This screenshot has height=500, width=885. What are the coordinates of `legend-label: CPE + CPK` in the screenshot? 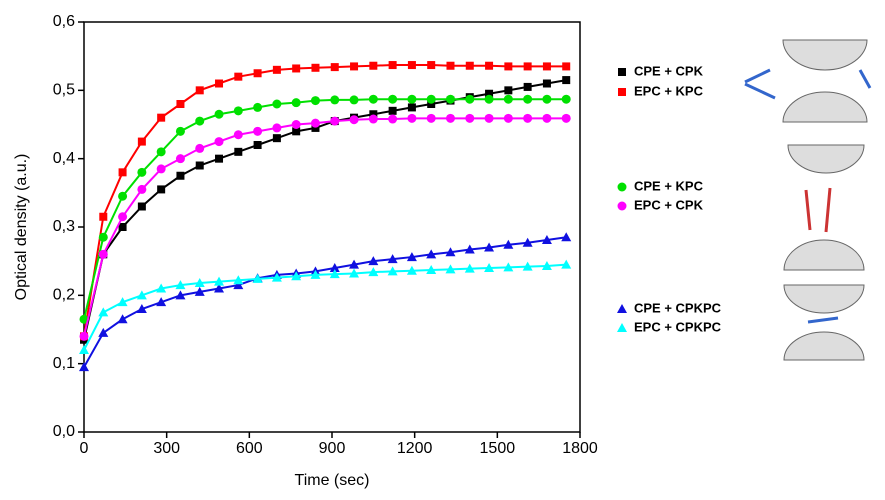 It's located at (669, 70).